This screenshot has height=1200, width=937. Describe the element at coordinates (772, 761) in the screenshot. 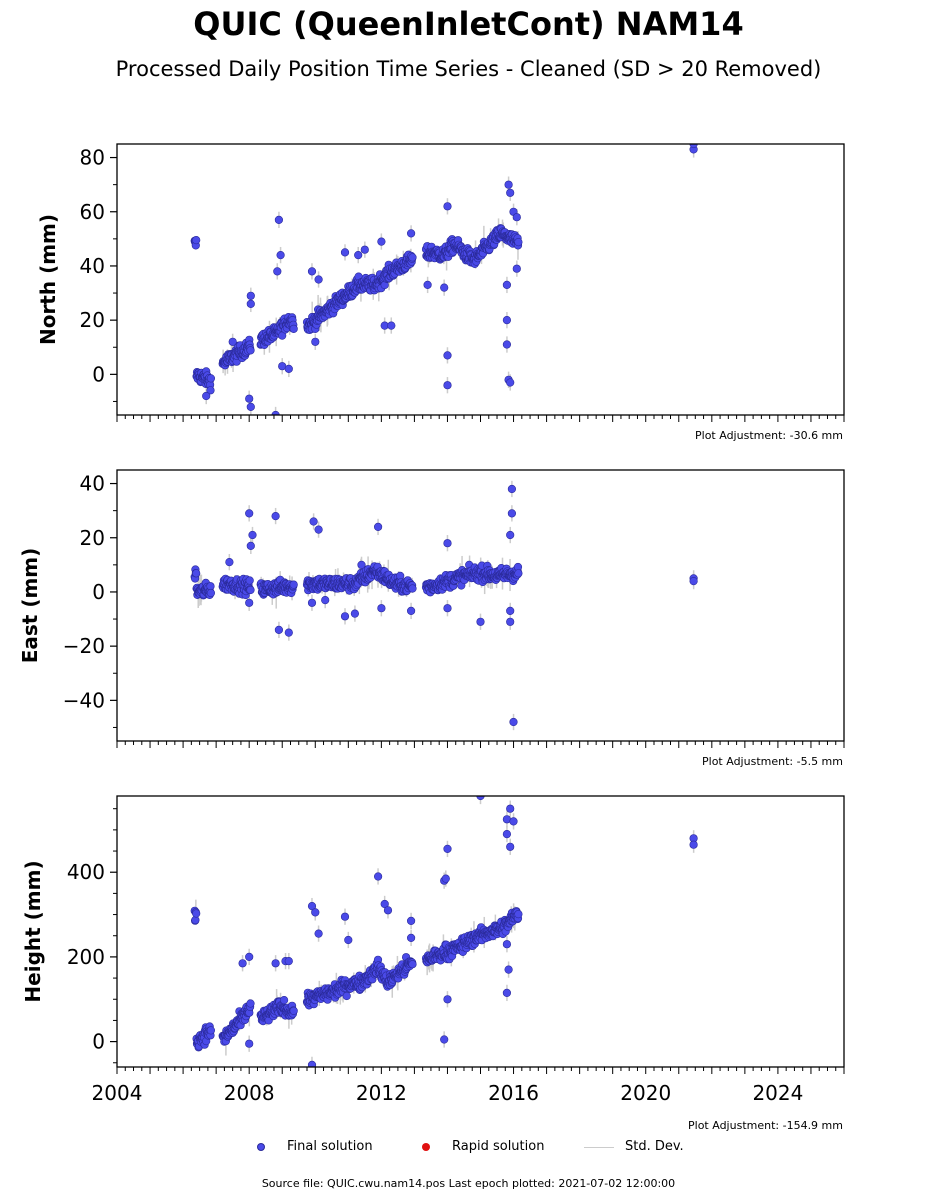

I see `east-plot-adjustment: Plot Adjustment: -5.5 mm` at that location.